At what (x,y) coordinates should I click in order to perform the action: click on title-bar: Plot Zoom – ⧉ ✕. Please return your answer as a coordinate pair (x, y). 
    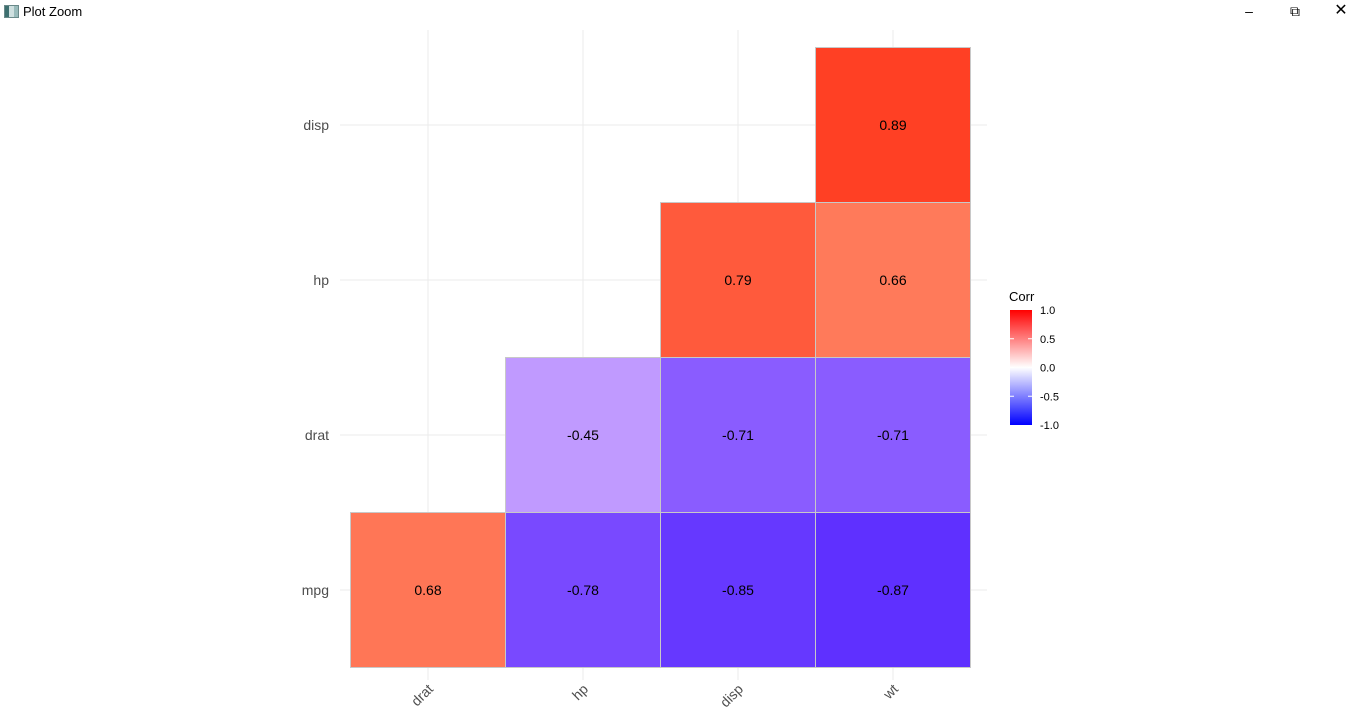
    Looking at the image, I should click on (683, 12).